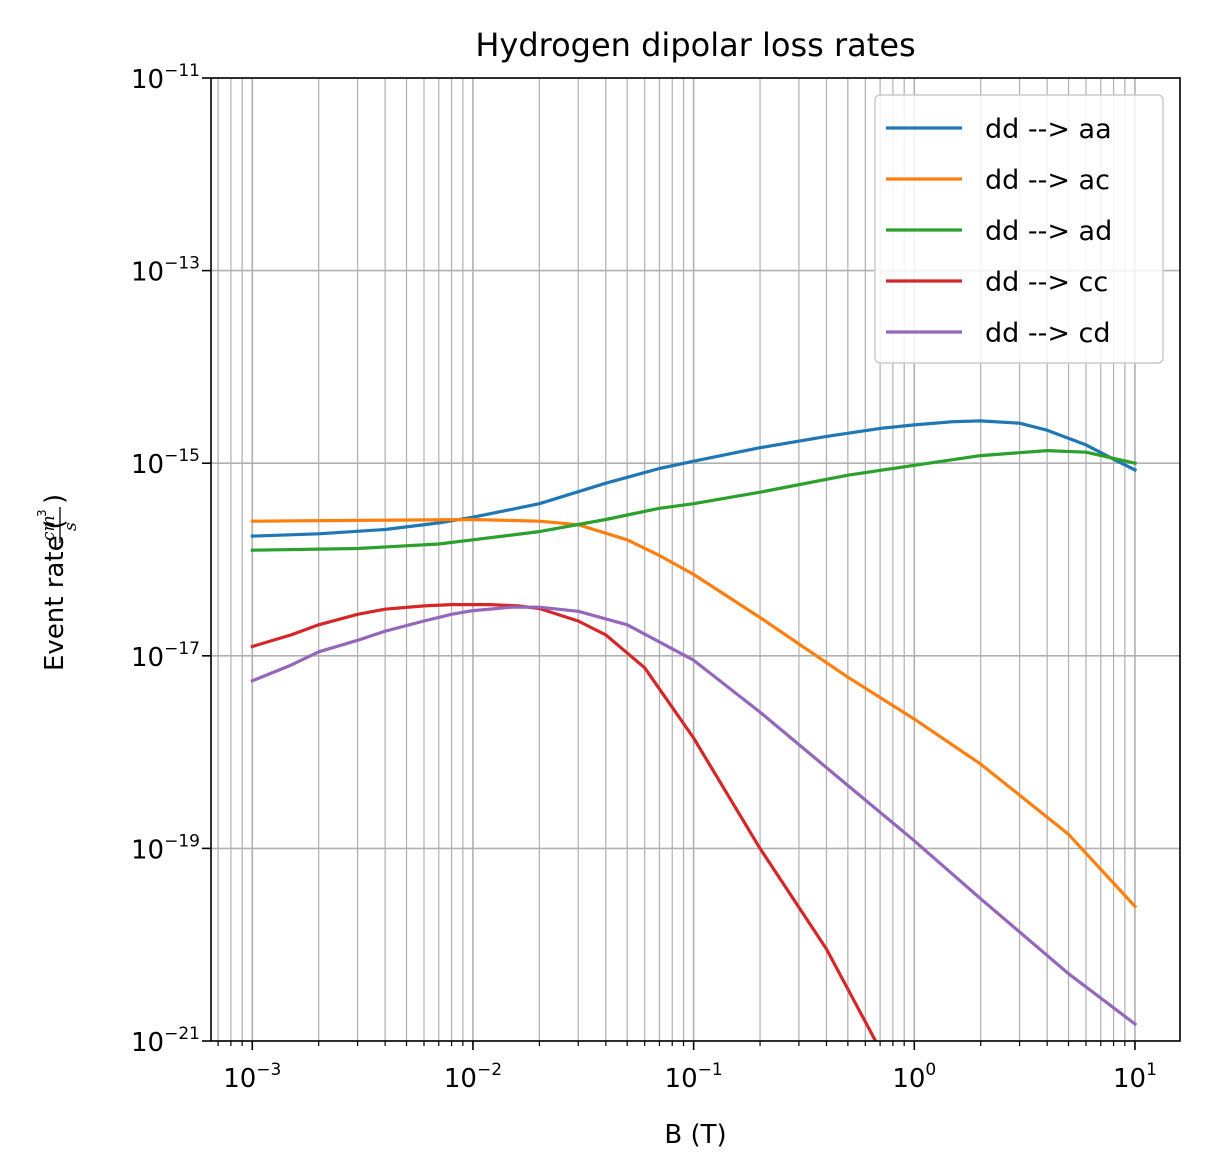 This screenshot has width=1205, height=1174. What do you see at coordinates (42, 513) in the screenshot?
I see `y-unit-exponent: 3` at bounding box center [42, 513].